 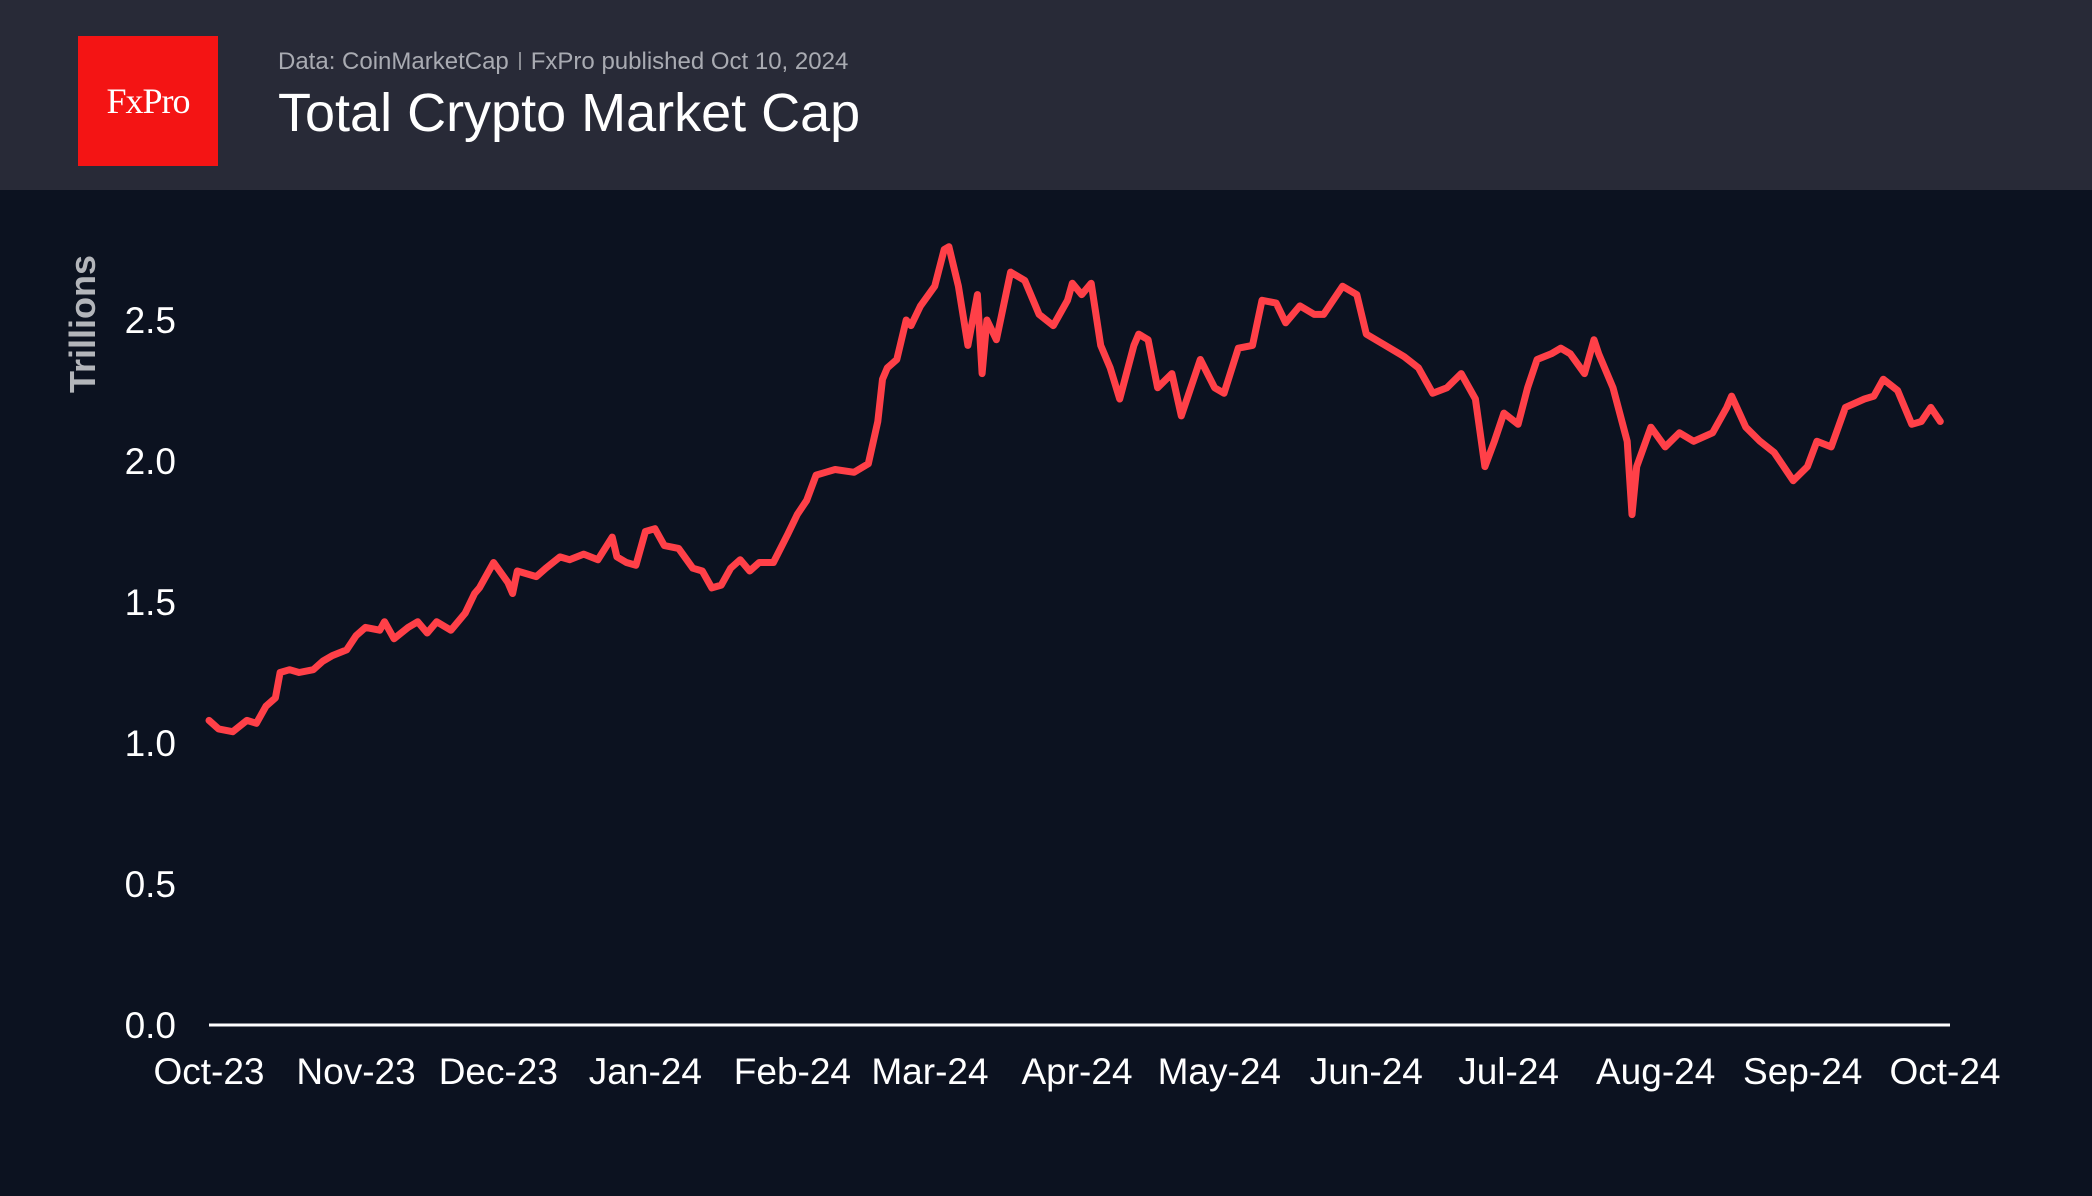 I want to click on x-tick-label: Nov-23, so click(x=355, y=1071).